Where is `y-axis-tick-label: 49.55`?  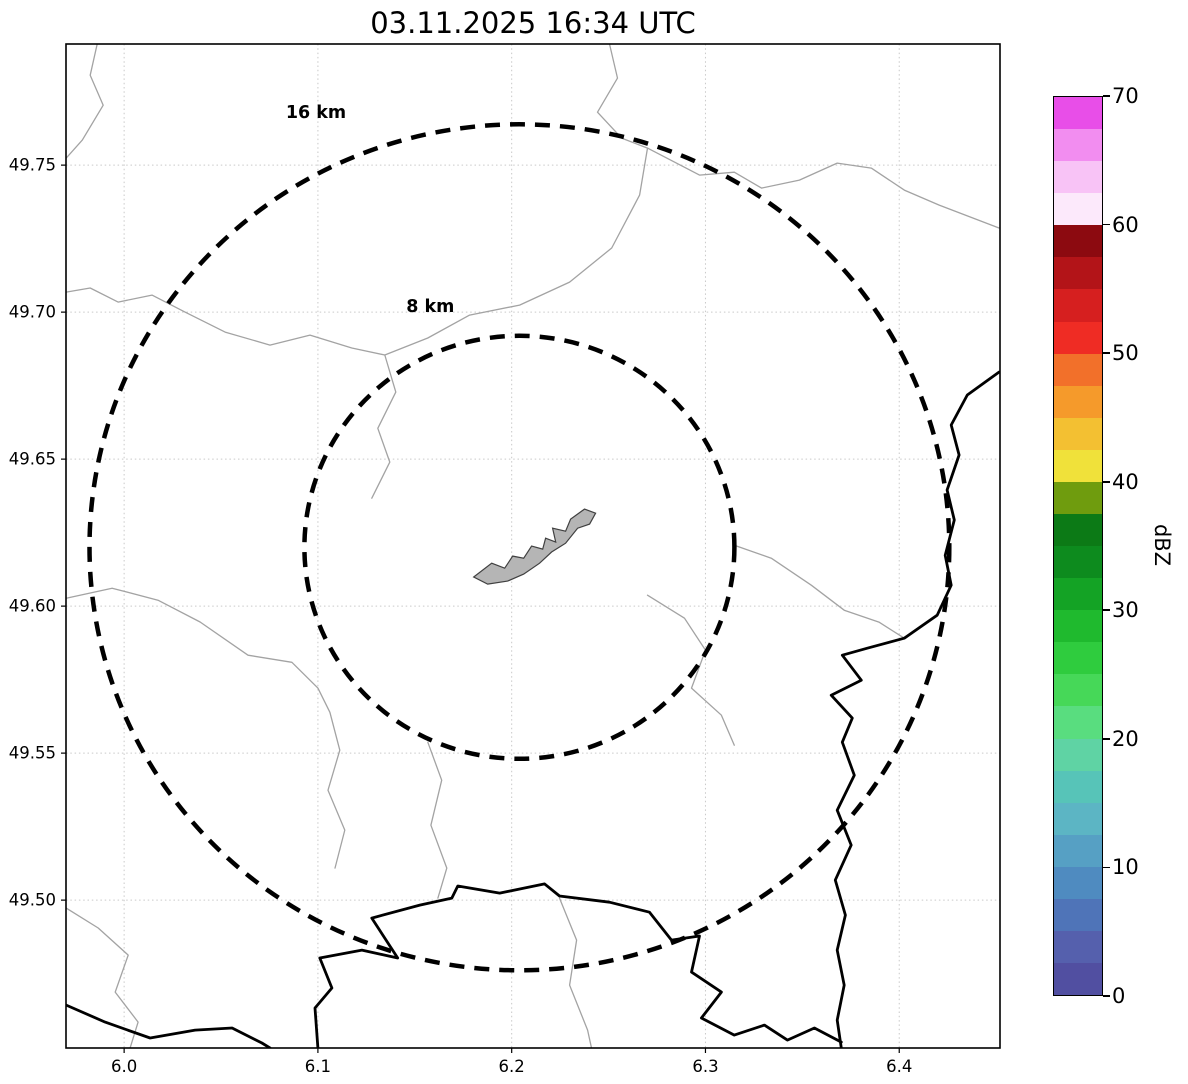 y-axis-tick-label: 49.55 is located at coordinates (32, 753).